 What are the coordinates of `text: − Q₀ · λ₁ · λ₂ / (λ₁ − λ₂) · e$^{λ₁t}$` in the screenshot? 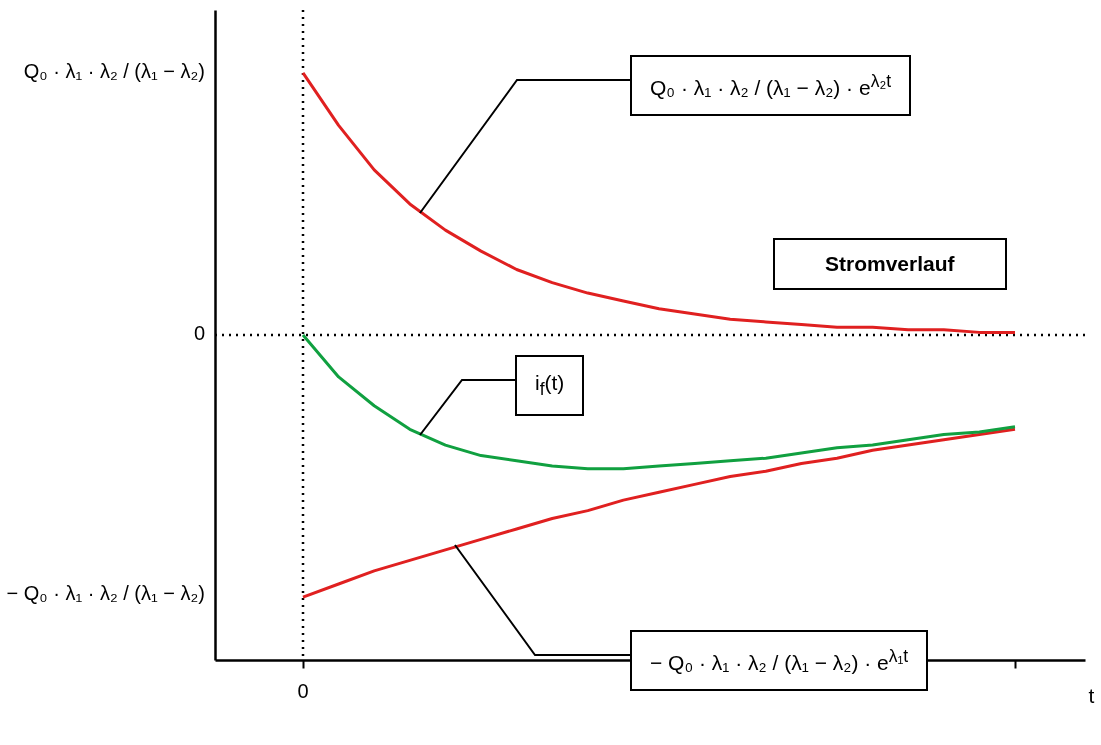 It's located at (779, 660).